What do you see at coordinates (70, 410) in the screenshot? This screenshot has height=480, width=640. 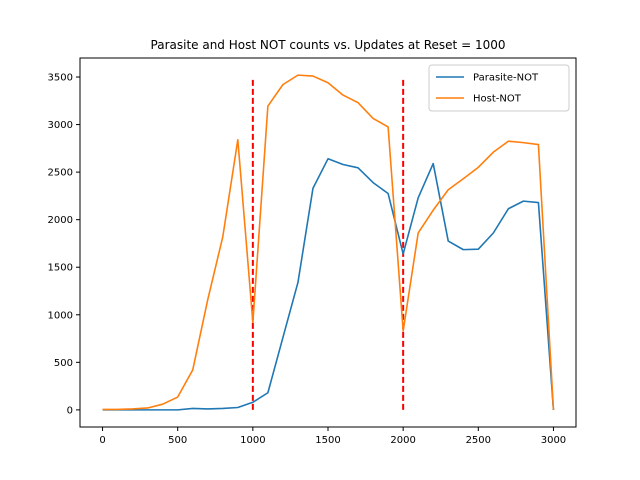 I see `y-tick-label: 0` at bounding box center [70, 410].